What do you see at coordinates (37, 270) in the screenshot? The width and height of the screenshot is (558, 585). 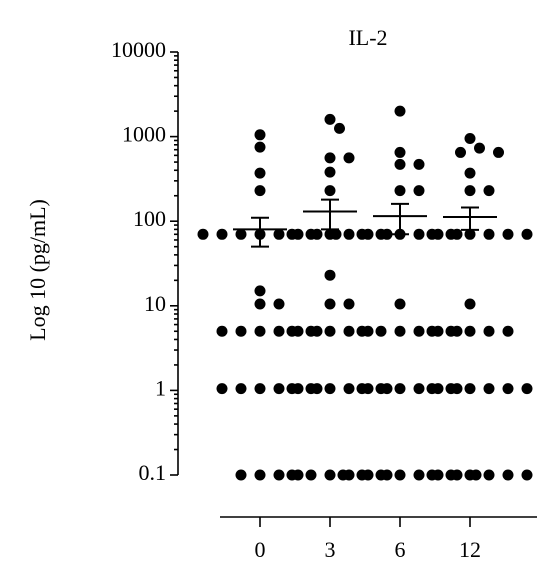 I see `y-axis-label: Log 10 (pg/mL)` at bounding box center [37, 270].